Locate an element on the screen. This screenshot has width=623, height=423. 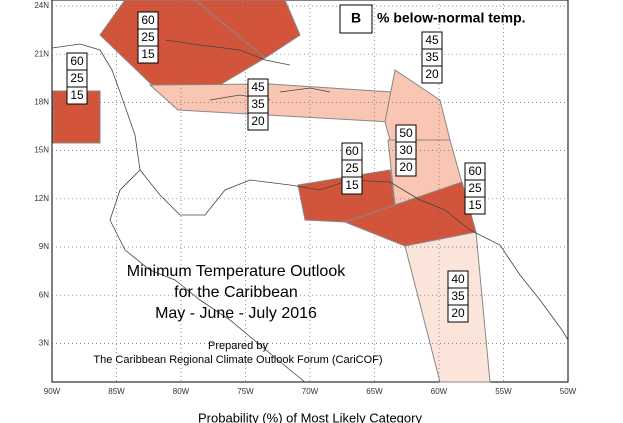
lat-label: 6N is located at coordinates (44, 294).